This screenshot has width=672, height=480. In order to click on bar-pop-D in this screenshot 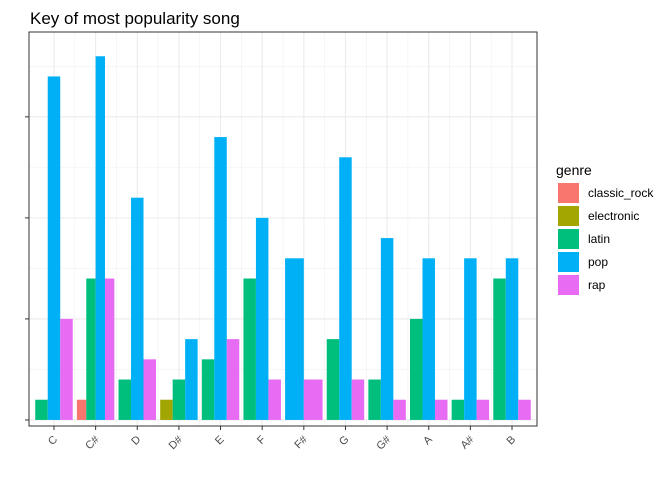, I will do `click(137, 308)`.